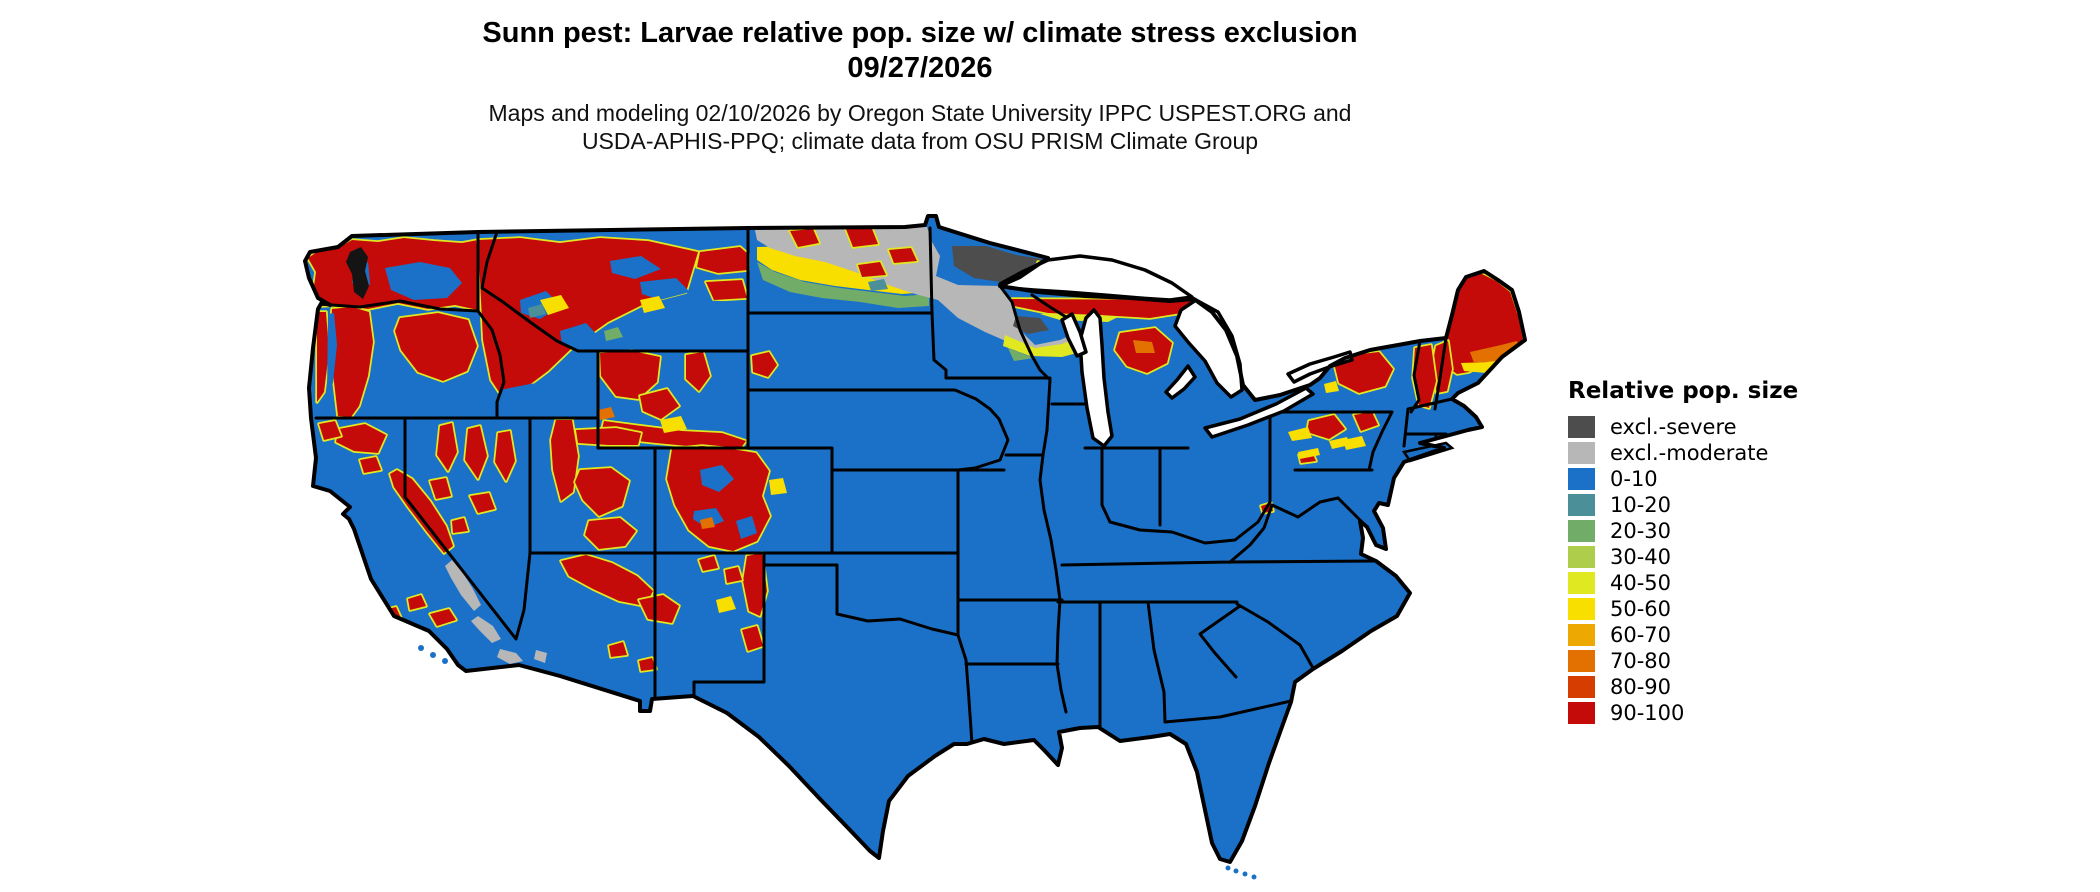 This screenshot has height=892, width=2100. What do you see at coordinates (1683, 391) in the screenshot?
I see `legend-title: Relative pop. size` at bounding box center [1683, 391].